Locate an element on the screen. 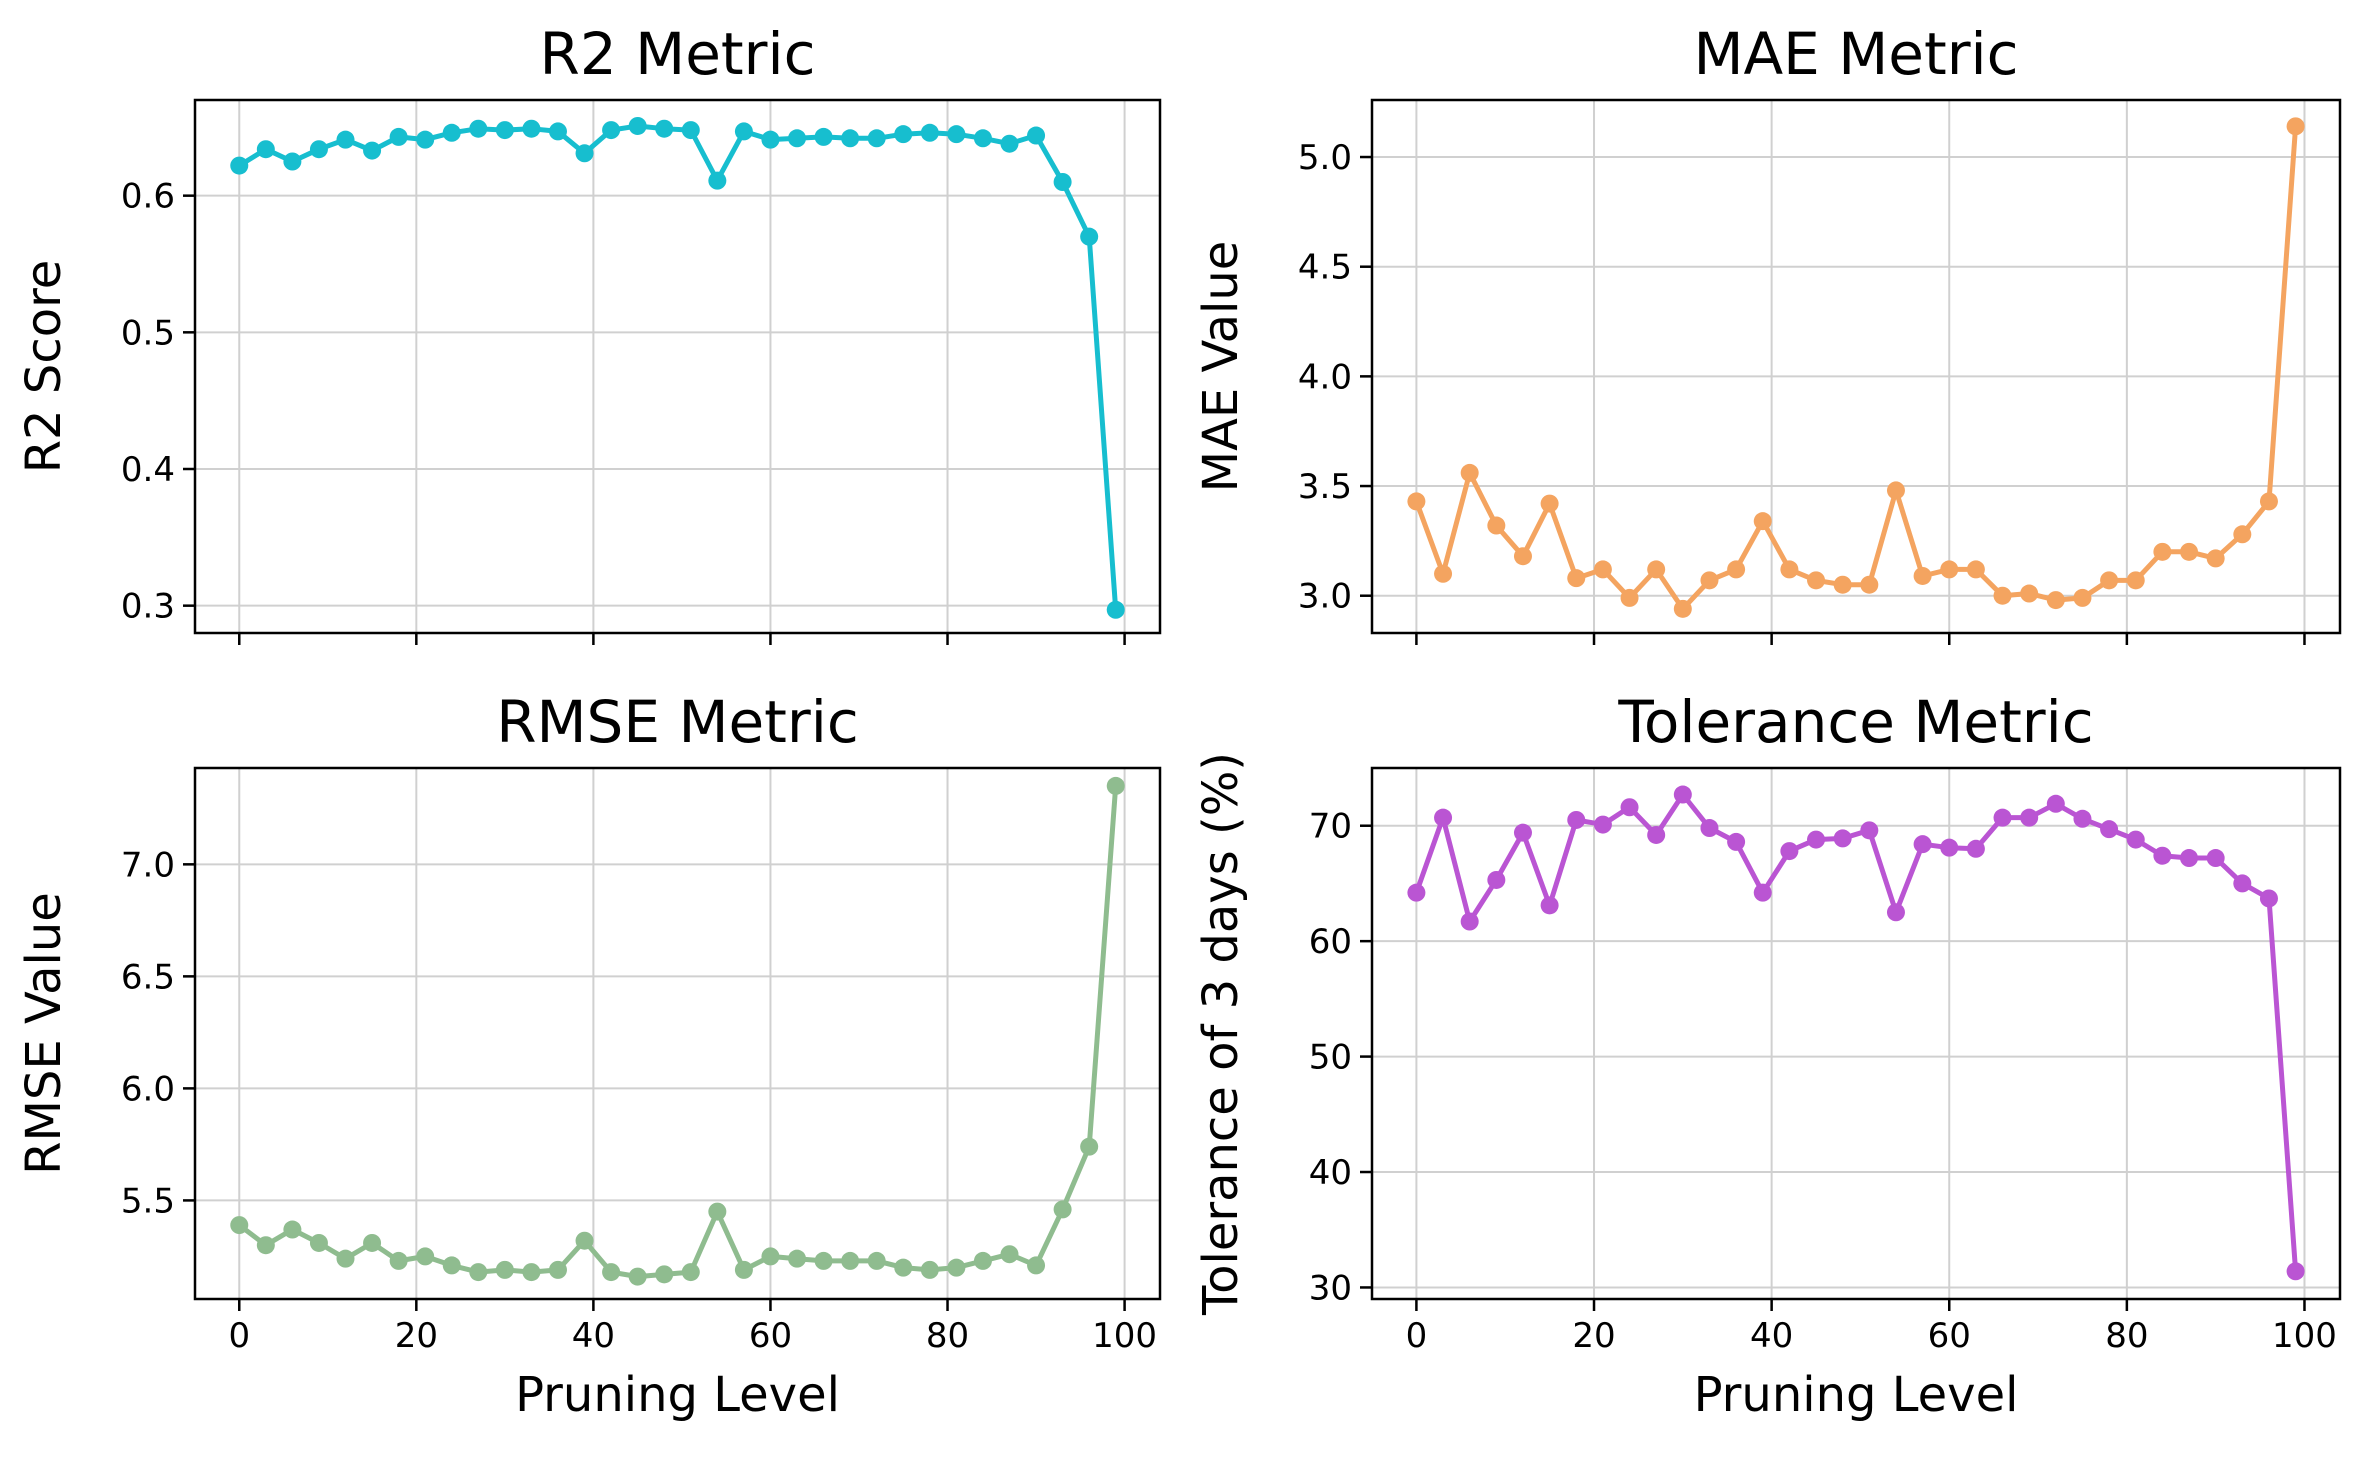  y-tick-label: 50 is located at coordinates (1330, 1058).